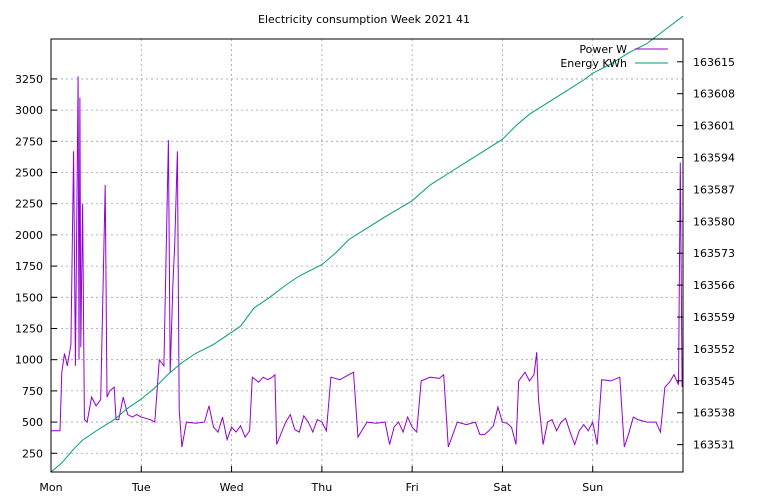 Image resolution: width=768 pixels, height=500 pixels. What do you see at coordinates (714, 189) in the screenshot?
I see `y-right-tick-label: 163587` at bounding box center [714, 189].